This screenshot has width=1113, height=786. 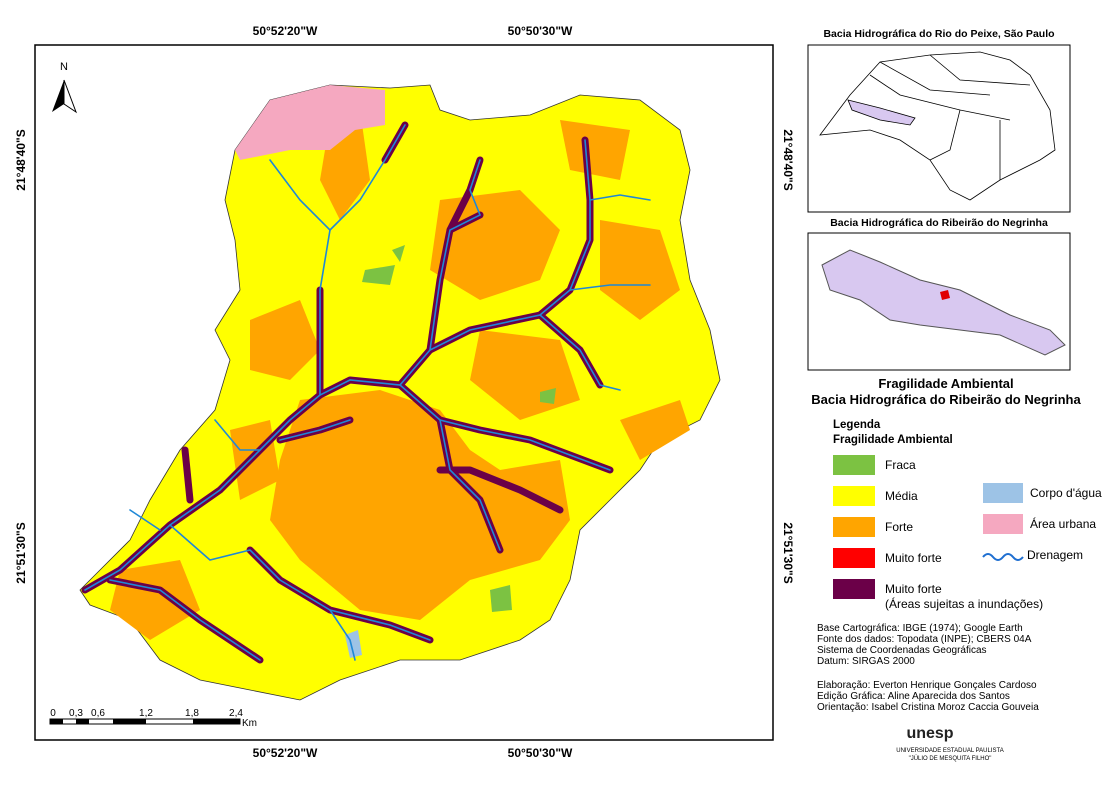 I want to click on logo-subtitle: UNIVERSIDADE ESTADUAL PAULISTA, so click(x=949, y=751).